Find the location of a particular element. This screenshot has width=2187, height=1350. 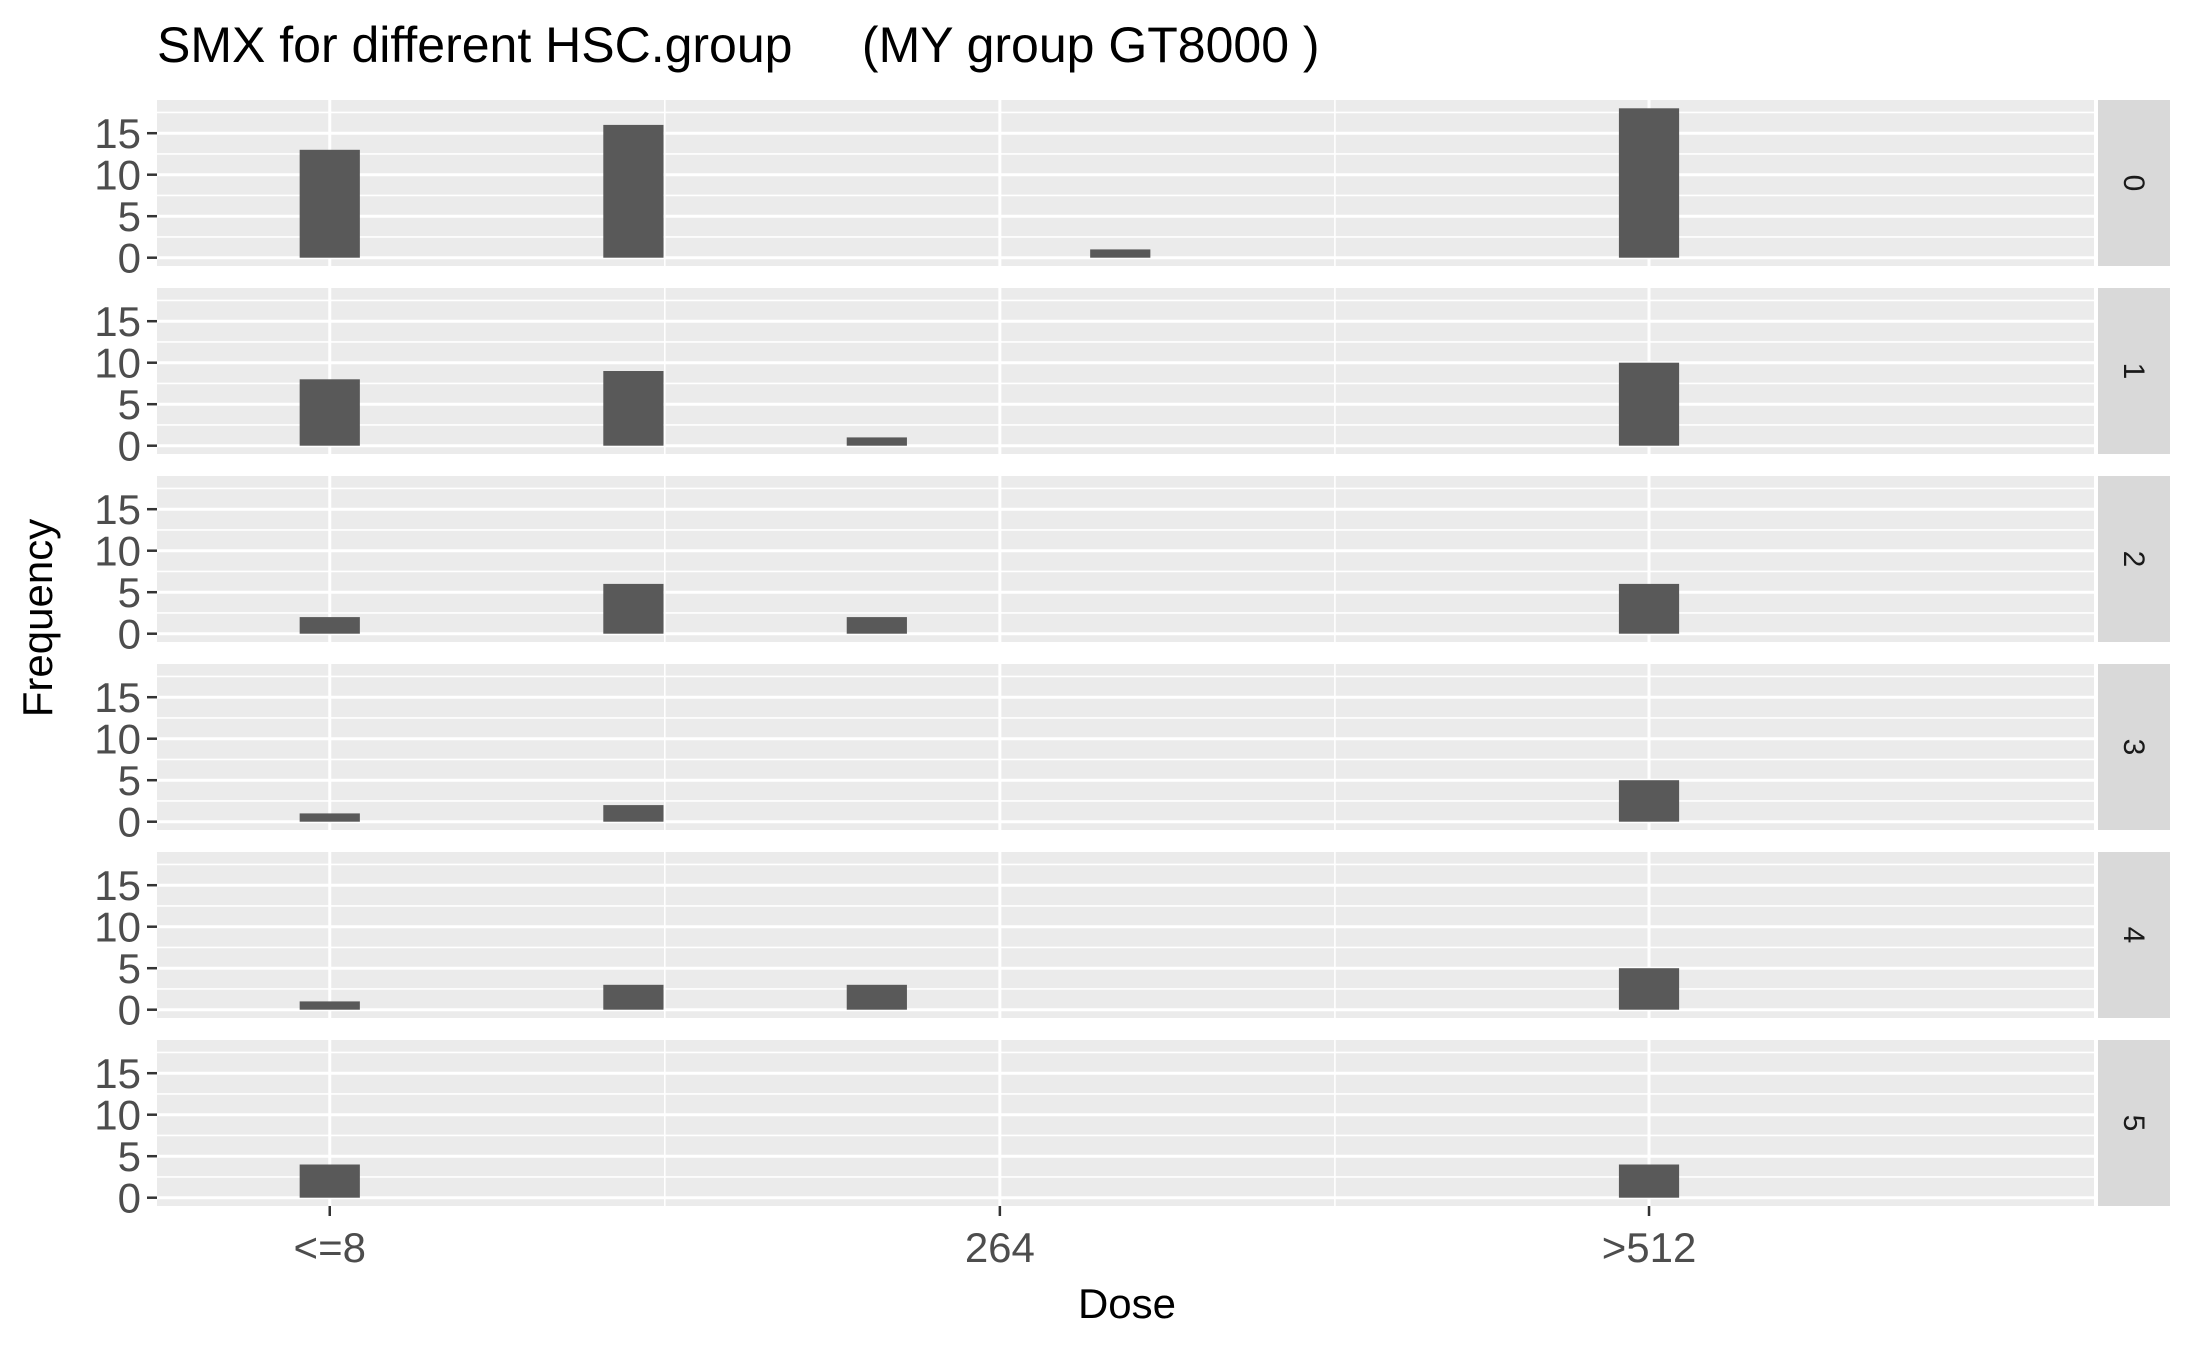

x-tick-label: 264 is located at coordinates (1000, 1247).